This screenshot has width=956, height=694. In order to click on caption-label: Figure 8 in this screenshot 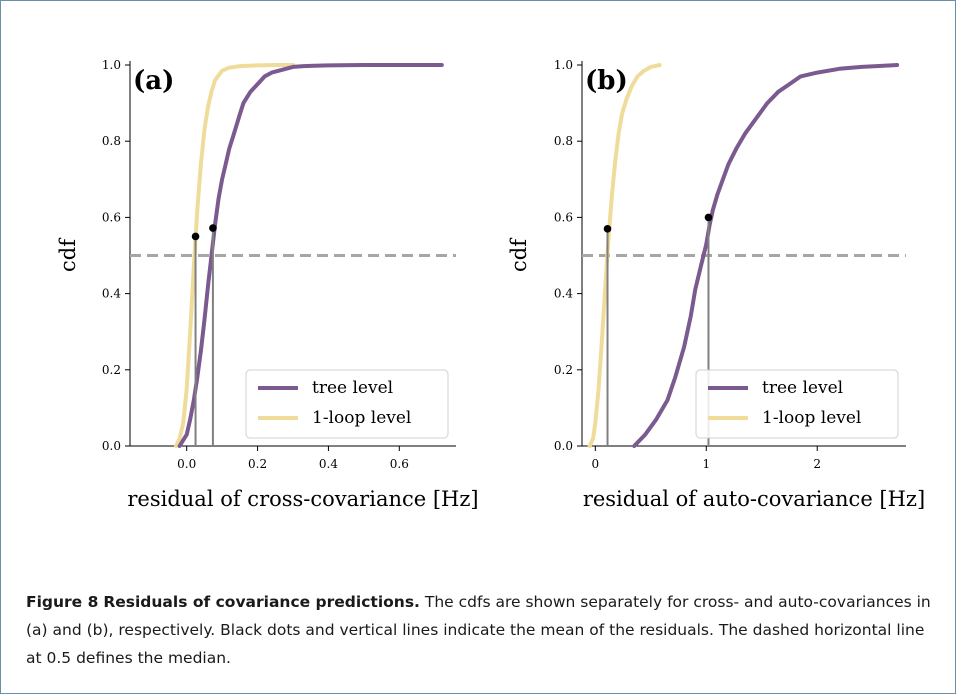, I will do `click(62, 602)`.